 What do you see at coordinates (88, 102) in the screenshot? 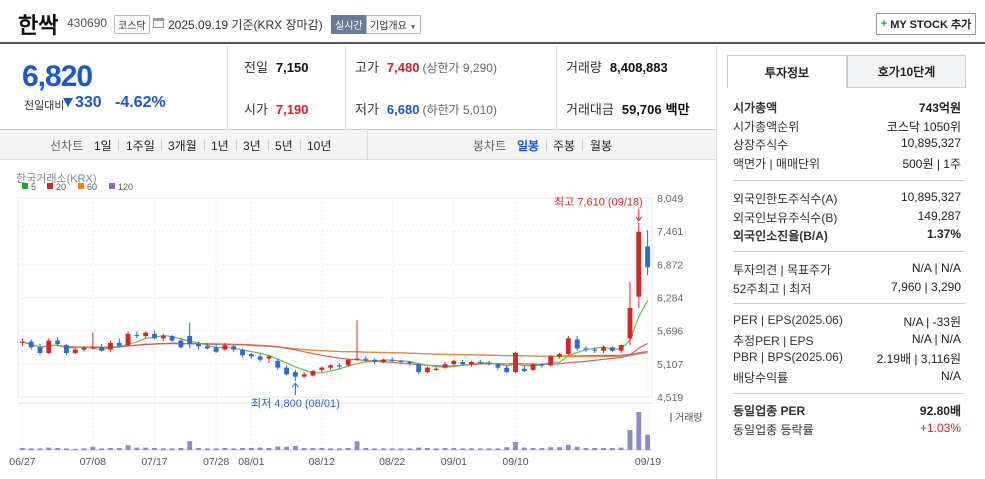
I see `change-amount: 330` at bounding box center [88, 102].